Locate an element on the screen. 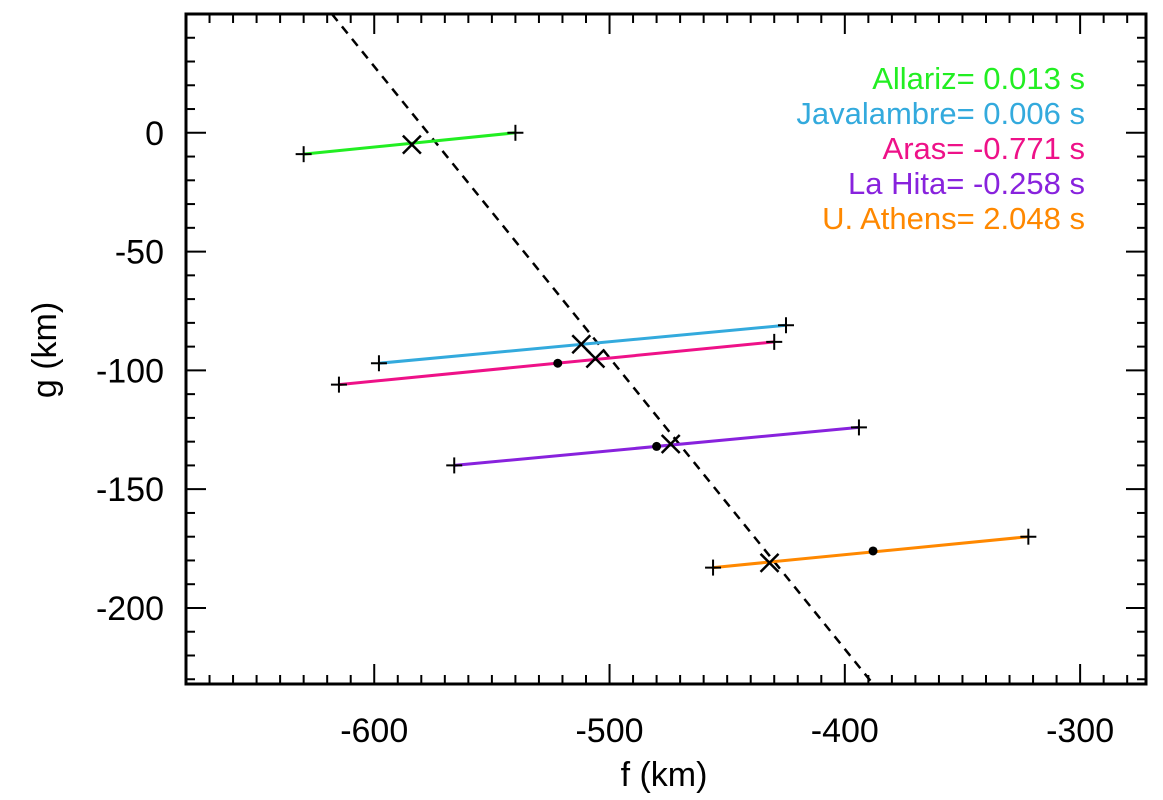  x-tick-label: -600 is located at coordinates (374, 731).